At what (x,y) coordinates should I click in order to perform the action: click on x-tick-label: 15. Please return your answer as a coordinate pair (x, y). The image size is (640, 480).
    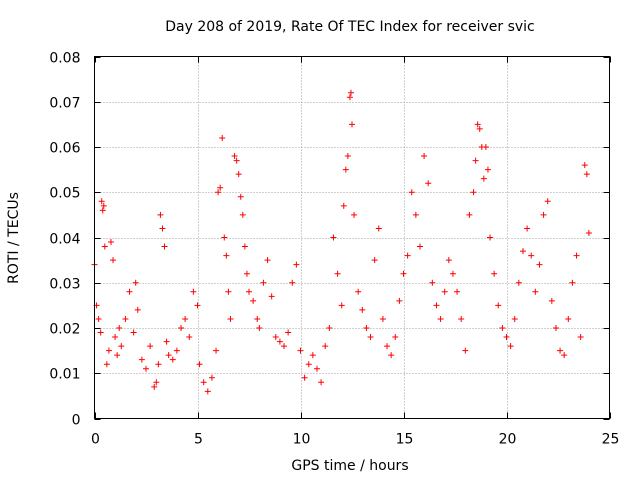
    Looking at the image, I should click on (405, 440).